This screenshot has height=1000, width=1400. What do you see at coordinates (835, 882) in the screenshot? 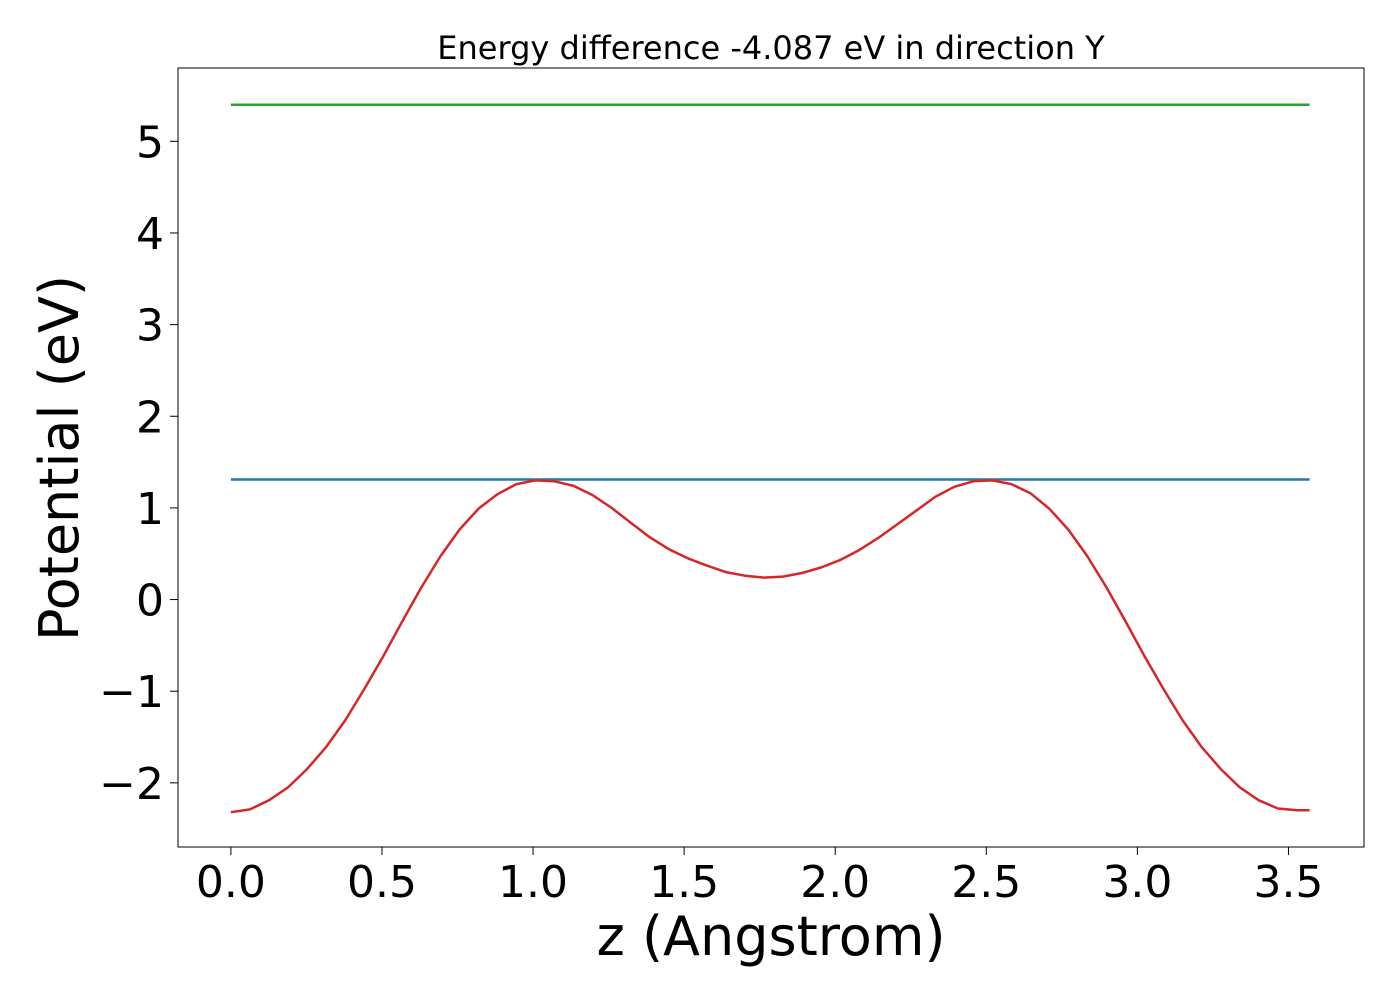
I see `x-tick-label: 2.0` at bounding box center [835, 882].